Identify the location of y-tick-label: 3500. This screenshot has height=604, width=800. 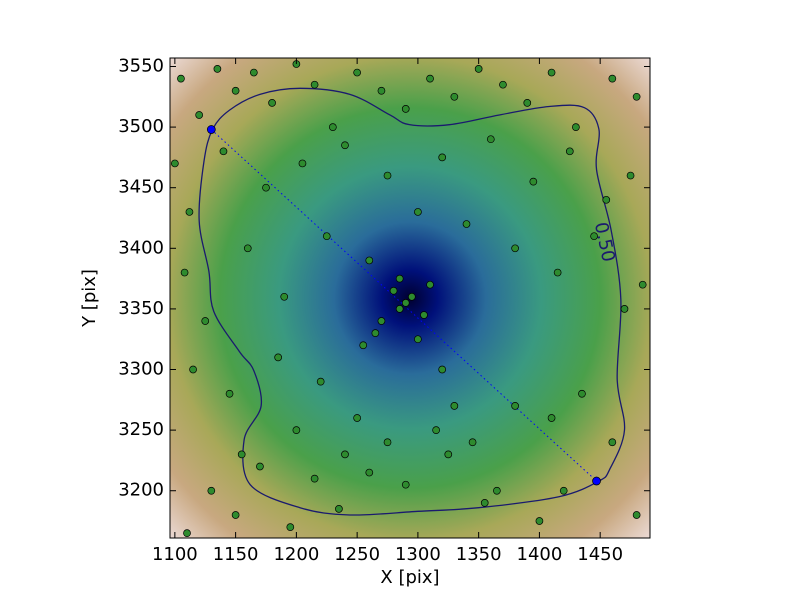
(141, 126).